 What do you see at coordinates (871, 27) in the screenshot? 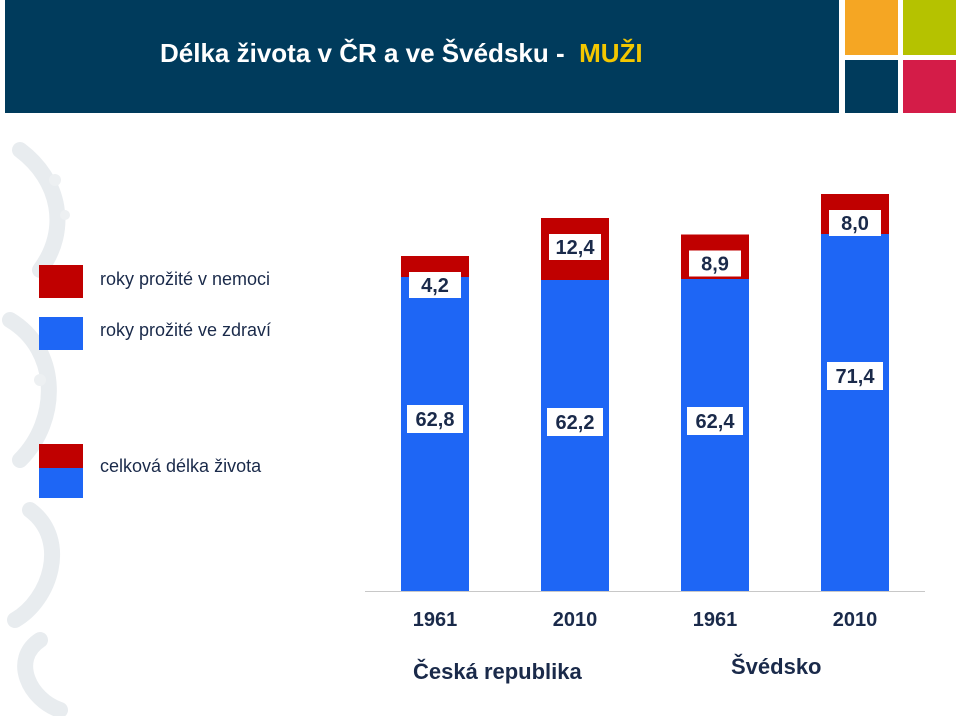
I see `deco-square-orange` at bounding box center [871, 27].